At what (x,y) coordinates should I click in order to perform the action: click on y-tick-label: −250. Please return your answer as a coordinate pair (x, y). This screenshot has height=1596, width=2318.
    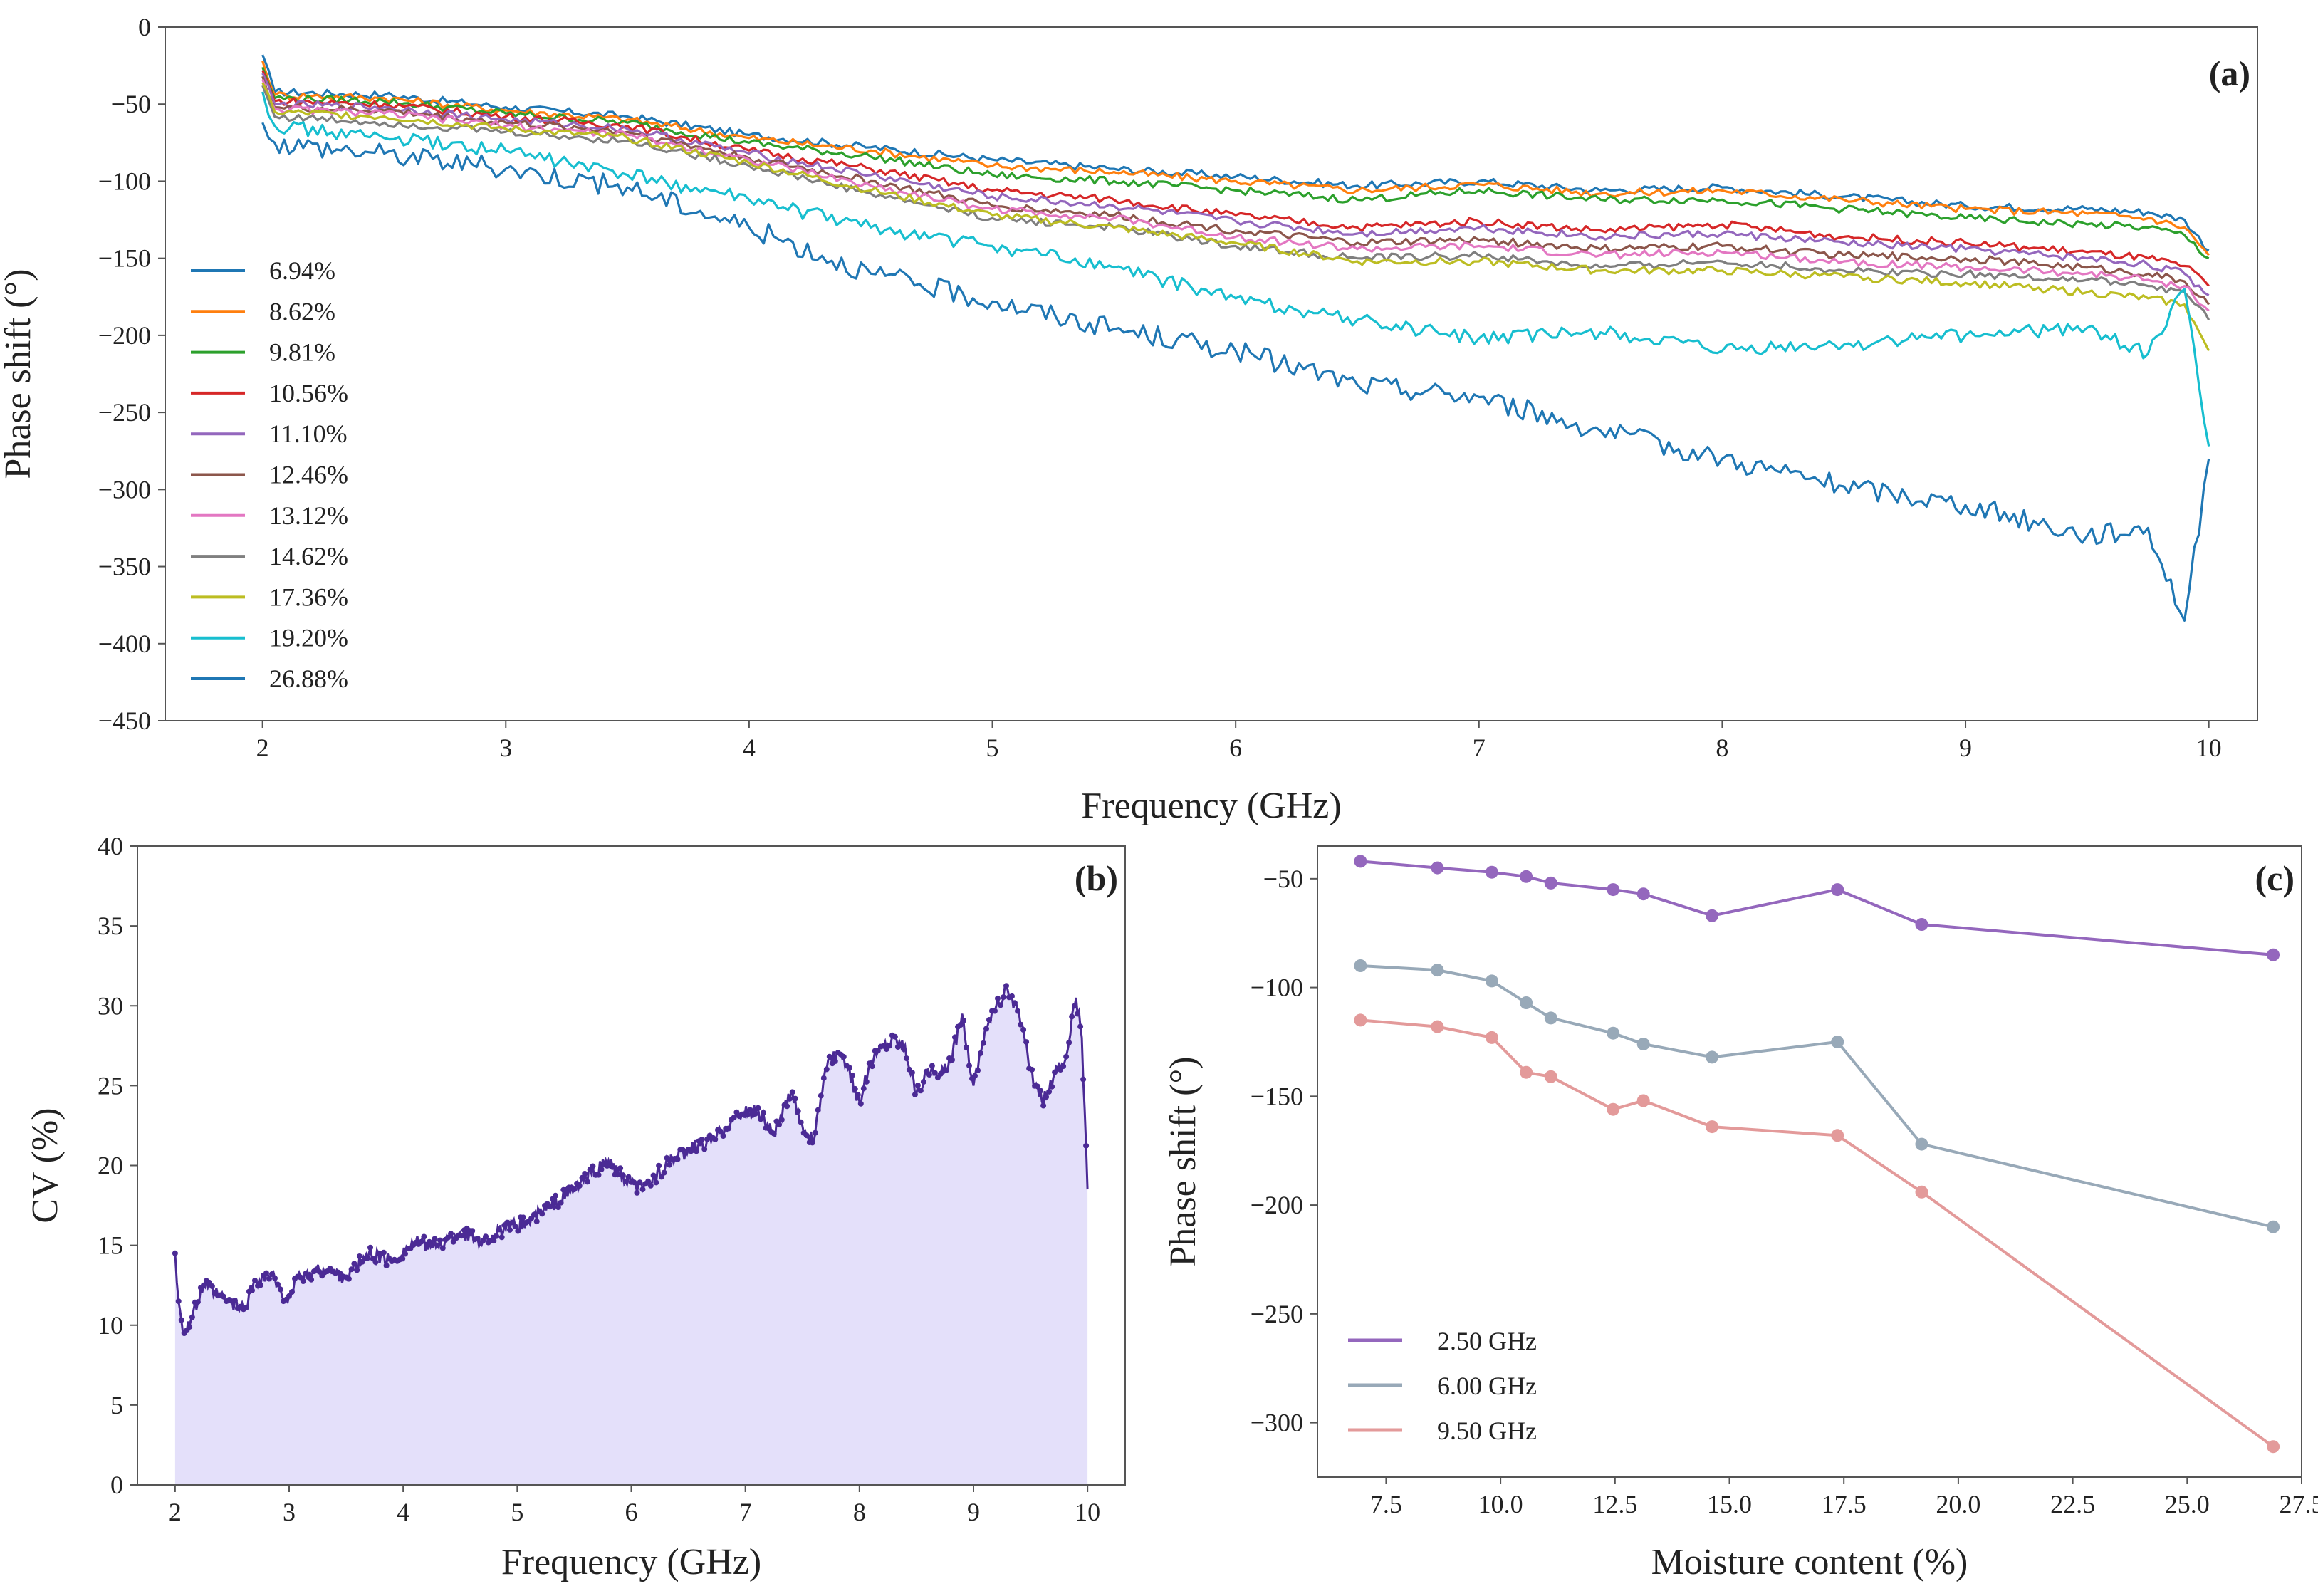
    Looking at the image, I should click on (1277, 1314).